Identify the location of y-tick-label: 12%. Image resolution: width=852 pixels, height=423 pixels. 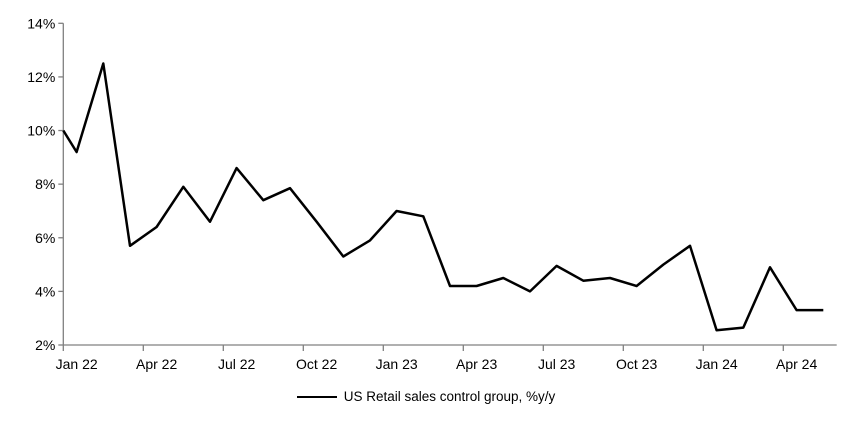
(41, 77).